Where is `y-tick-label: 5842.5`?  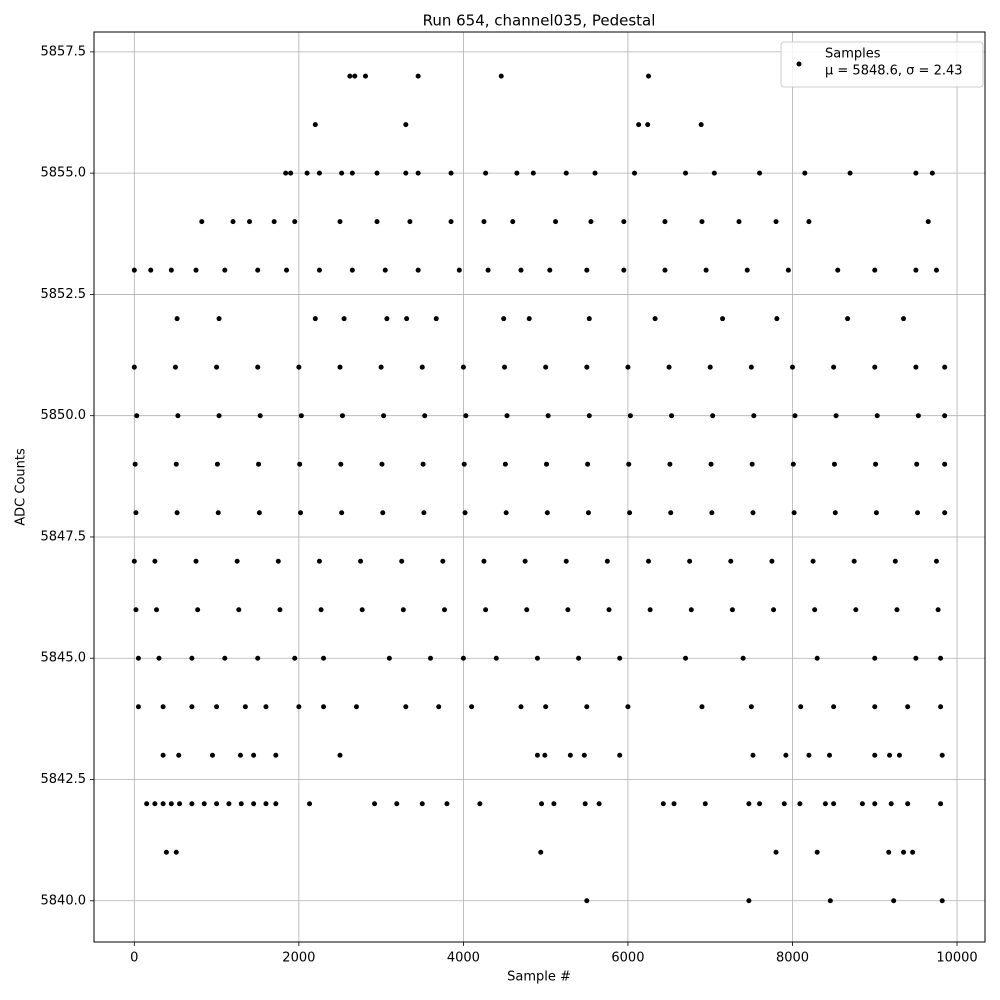
y-tick-label: 5842.5 is located at coordinates (64, 779).